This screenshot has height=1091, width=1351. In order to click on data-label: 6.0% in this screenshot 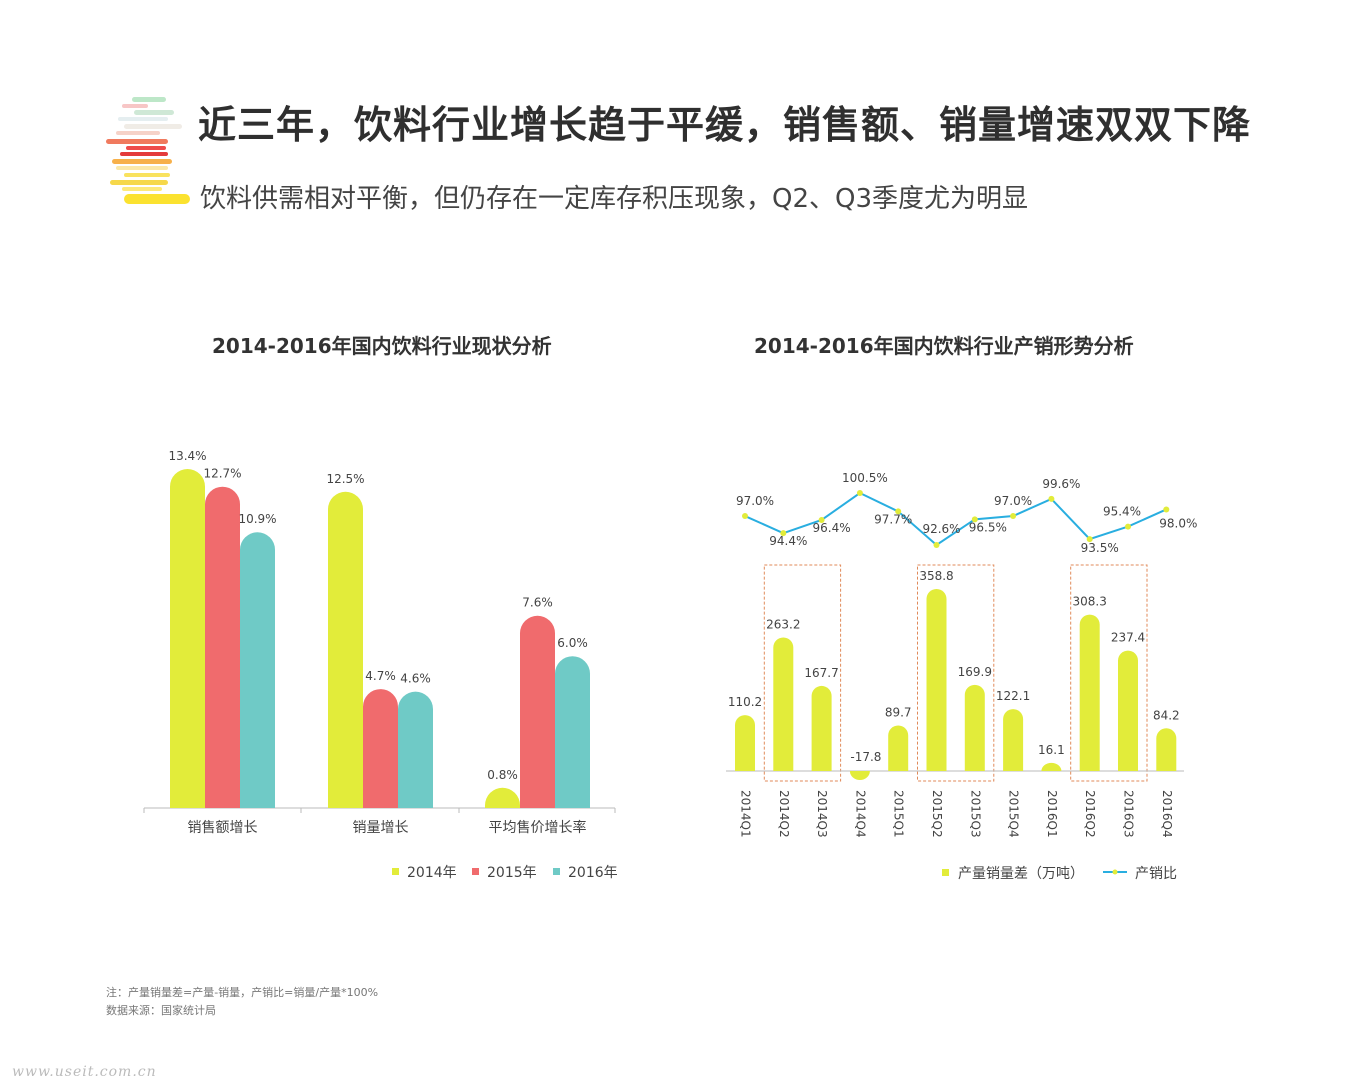, I will do `click(572, 643)`.